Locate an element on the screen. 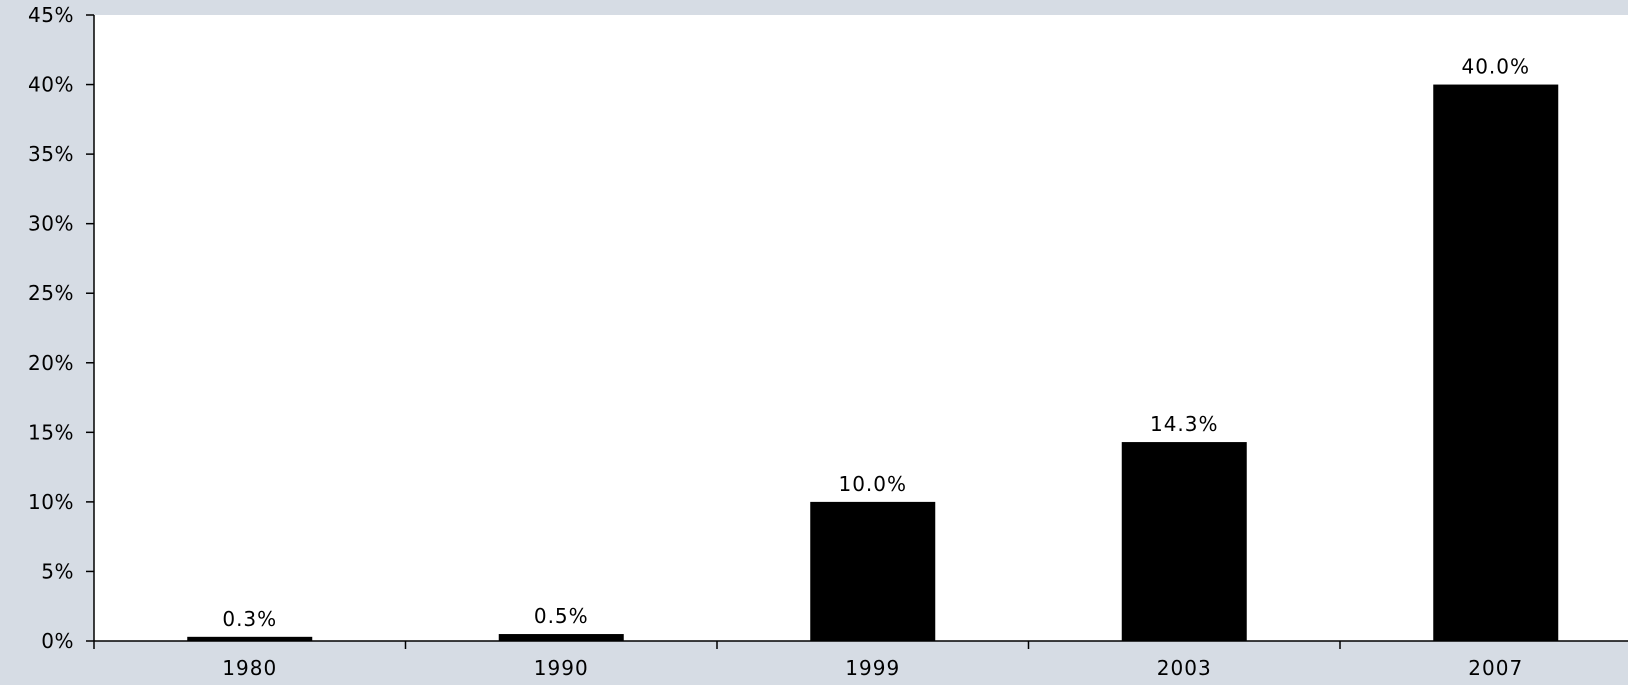 The width and height of the screenshot is (1628, 685). bar-1980 is located at coordinates (250, 638).